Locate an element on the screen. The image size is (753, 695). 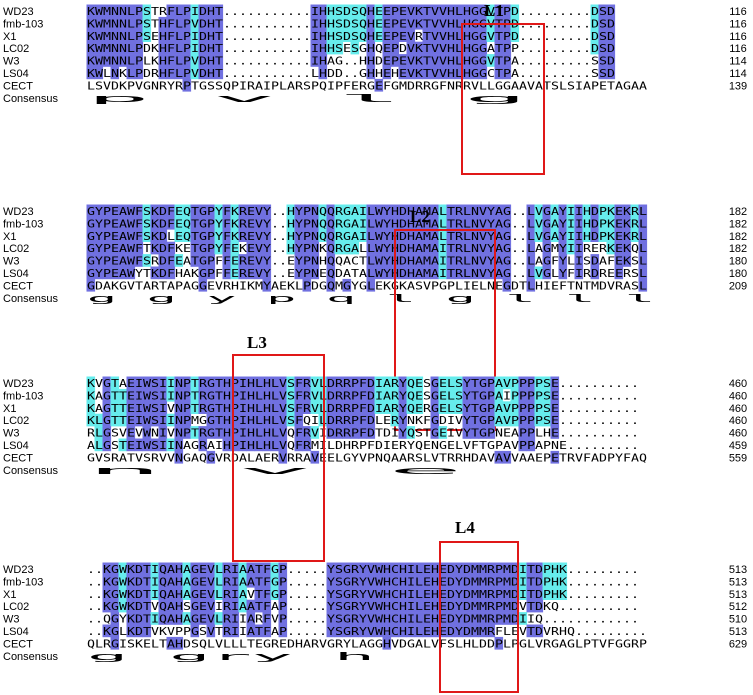
residue-position-number: 116 is located at coordinates (738, 49).